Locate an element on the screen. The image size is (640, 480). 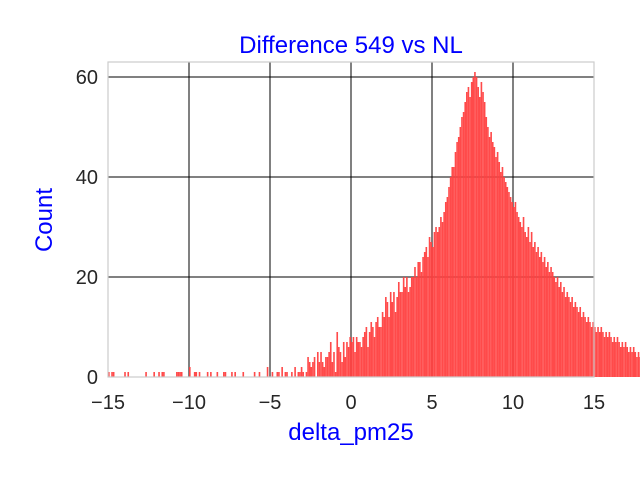
x-tick-label: 0 is located at coordinates (350, 403).